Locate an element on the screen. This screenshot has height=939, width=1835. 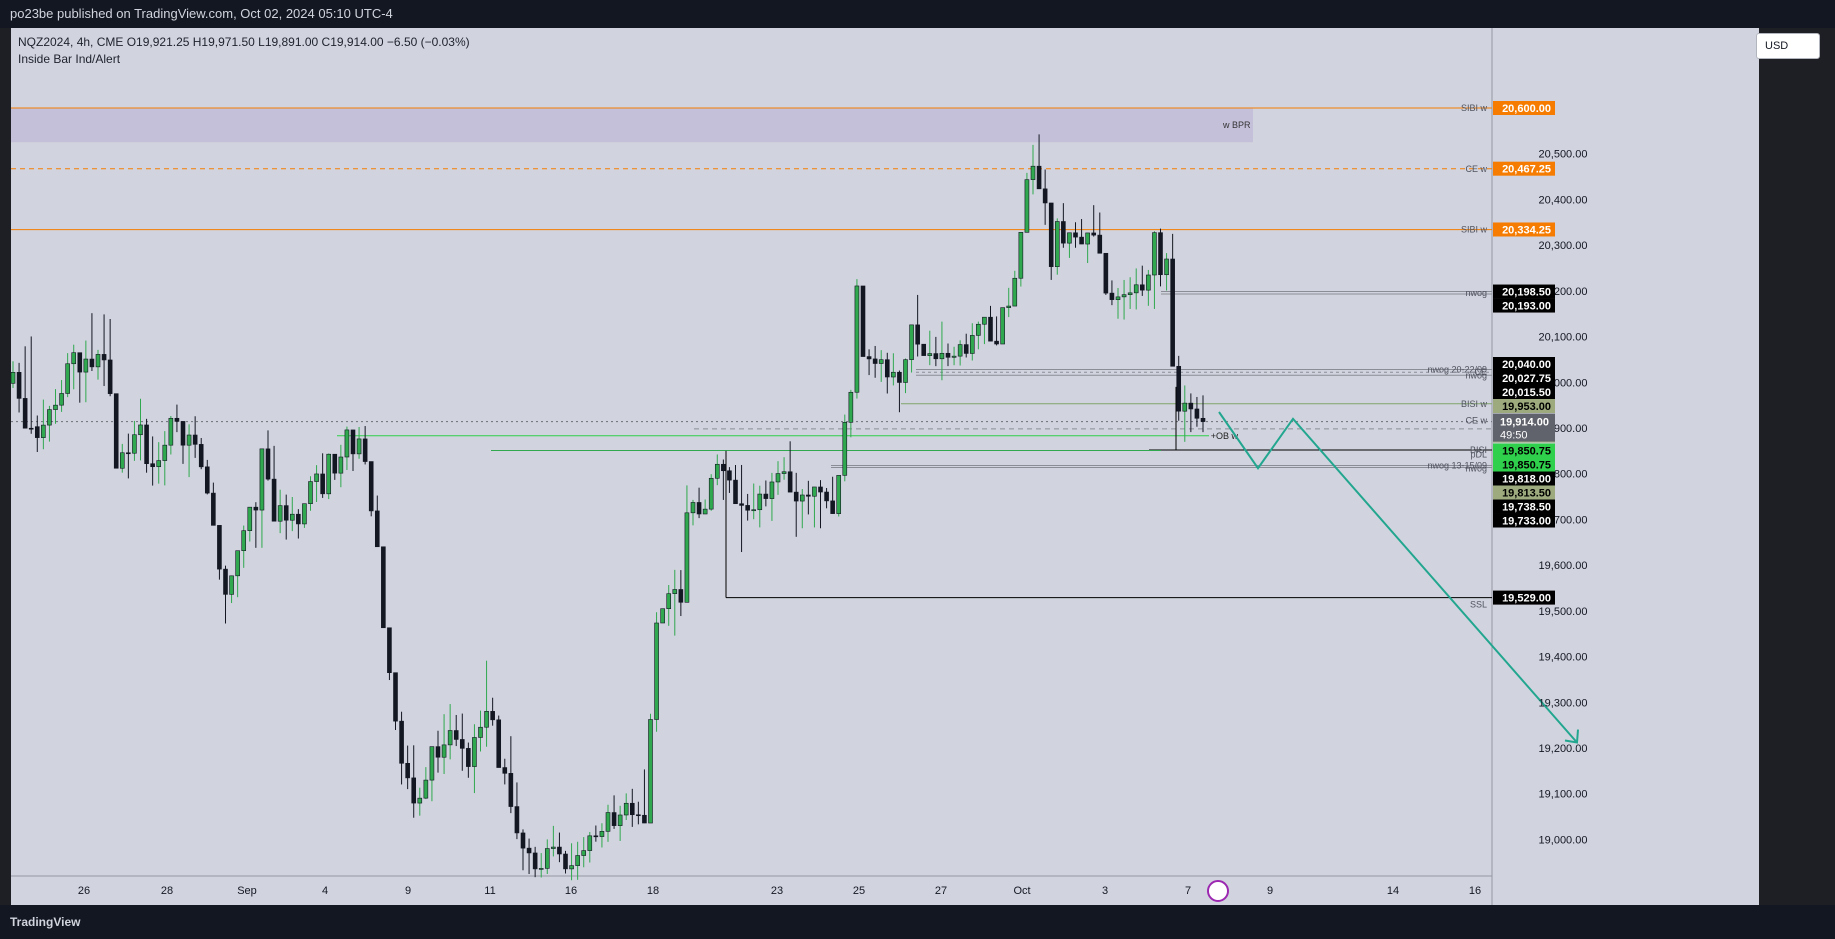
indicator-name: Inside Bar Ind/Alert is located at coordinates (69, 59).